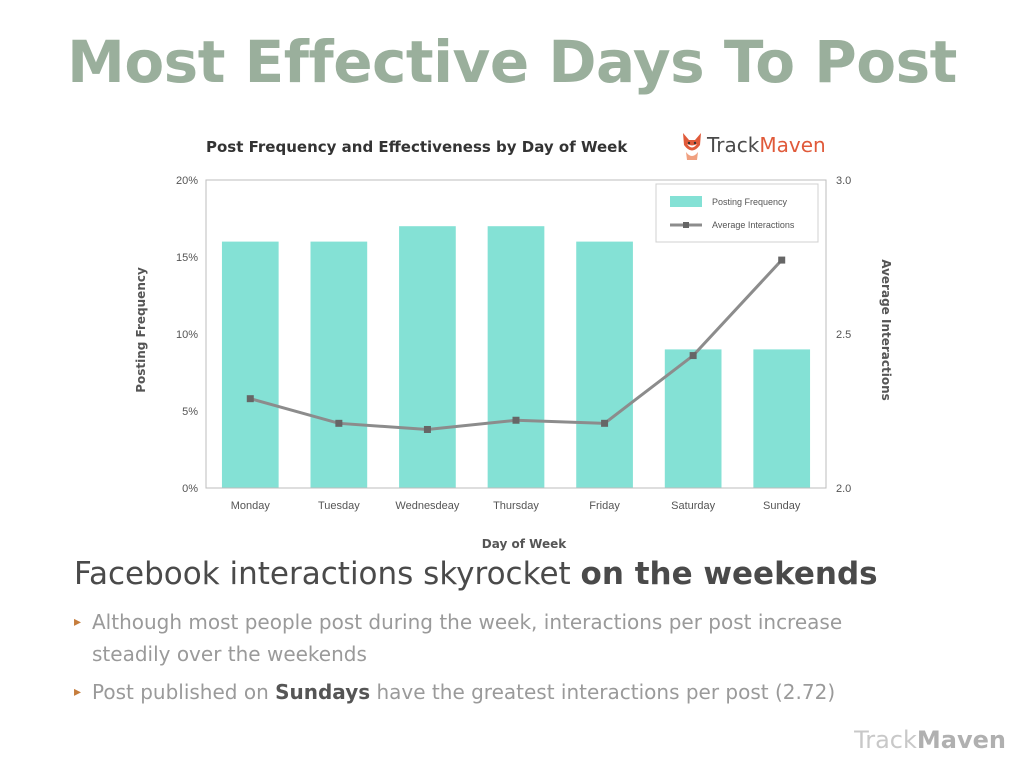 Image resolution: width=1024 pixels, height=768 pixels. What do you see at coordinates (339, 506) in the screenshot?
I see `x-tick-label: Tuesday` at bounding box center [339, 506].